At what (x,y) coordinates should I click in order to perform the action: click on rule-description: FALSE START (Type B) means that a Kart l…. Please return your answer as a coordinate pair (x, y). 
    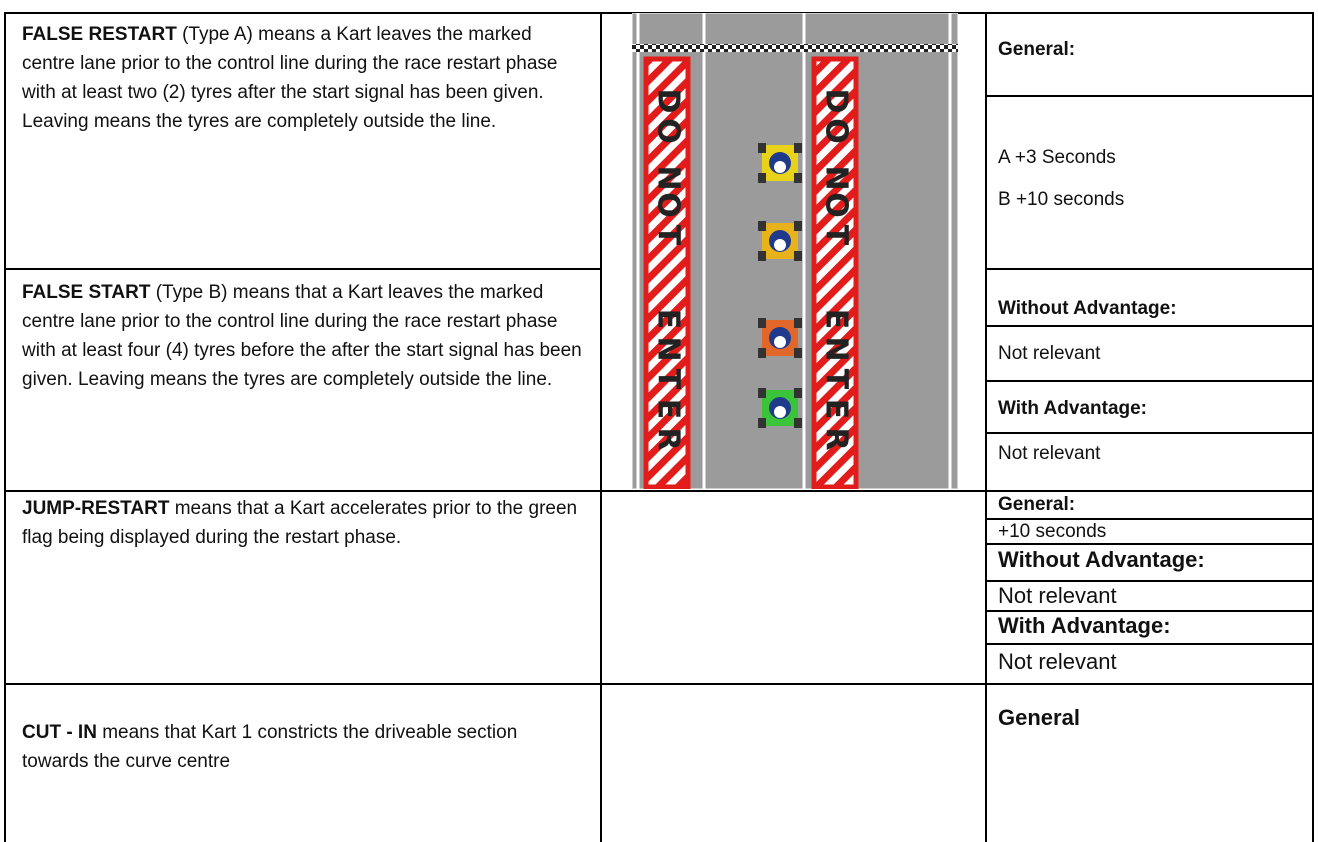
    Looking at the image, I should click on (304, 336).